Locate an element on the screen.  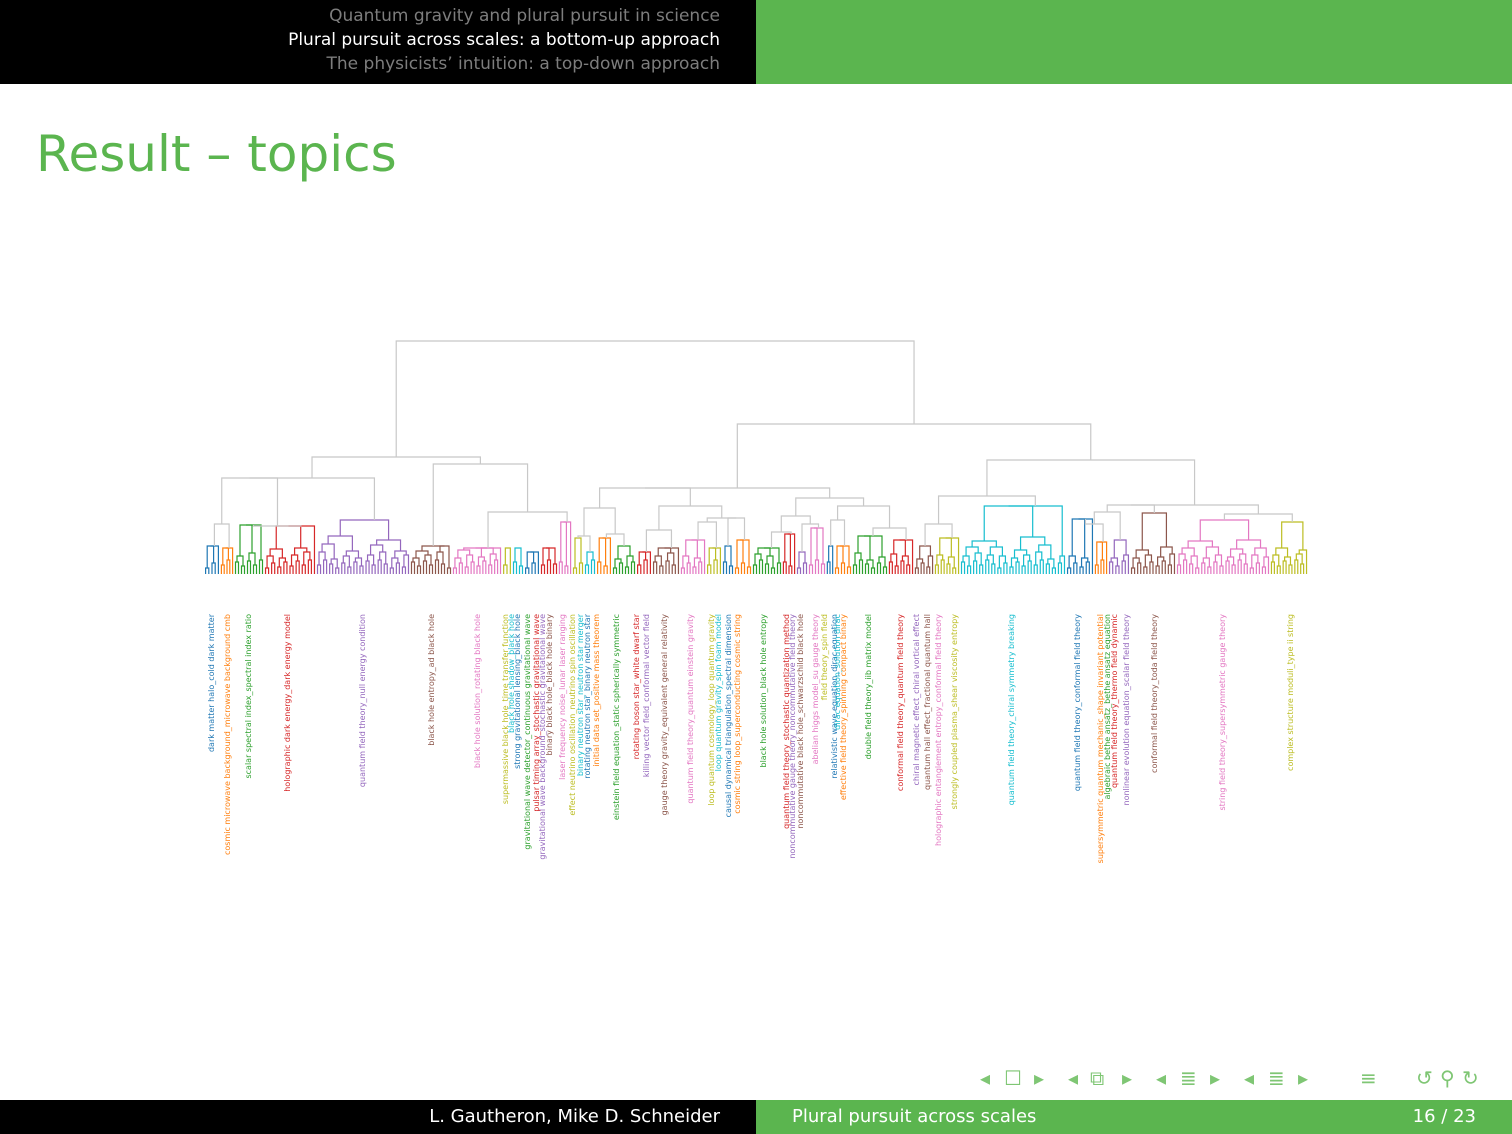
subsection-icon: ⧉ is located at coordinates (1097, 1078).